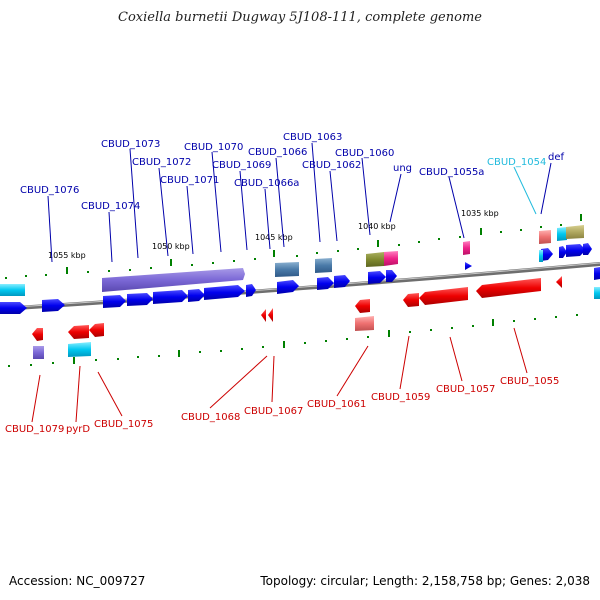 The image size is (600, 600). Describe the element at coordinates (316, 313) in the screenshot. I see `reverse-genes` at that location.